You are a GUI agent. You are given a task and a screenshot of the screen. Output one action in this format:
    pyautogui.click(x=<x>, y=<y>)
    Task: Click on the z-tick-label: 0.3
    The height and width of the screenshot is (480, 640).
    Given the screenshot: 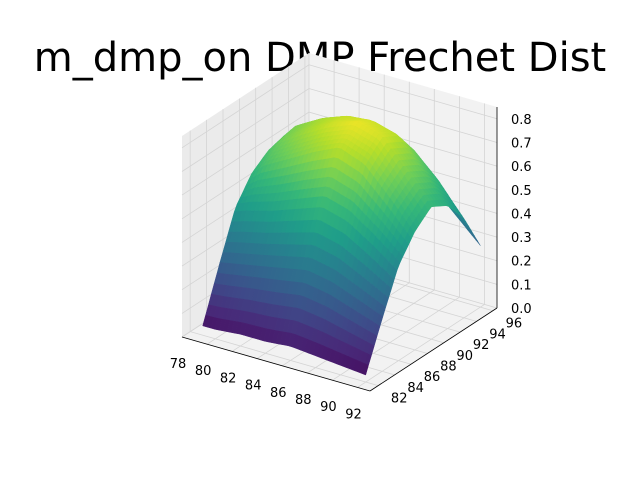 What is the action you would take?
    pyautogui.click(x=521, y=238)
    